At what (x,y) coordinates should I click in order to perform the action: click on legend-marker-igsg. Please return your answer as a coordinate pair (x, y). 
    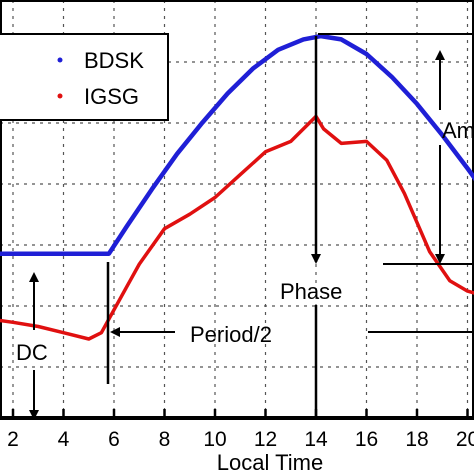
    Looking at the image, I should click on (60, 96).